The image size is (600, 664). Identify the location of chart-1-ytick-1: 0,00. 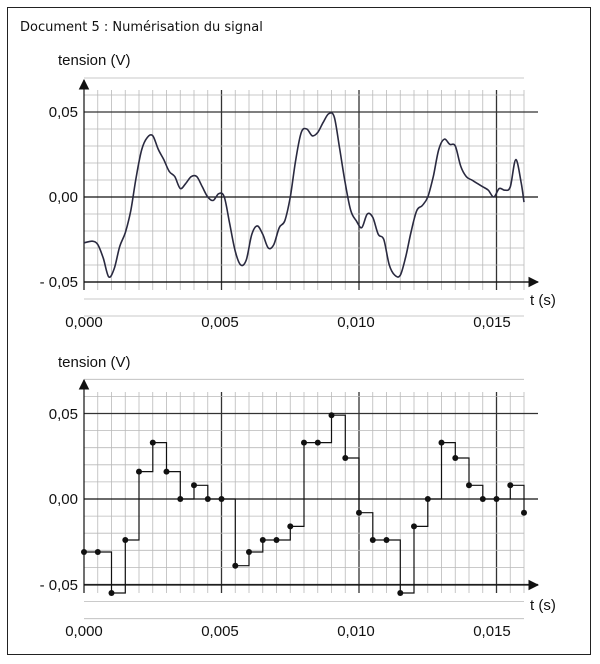
(63, 197).